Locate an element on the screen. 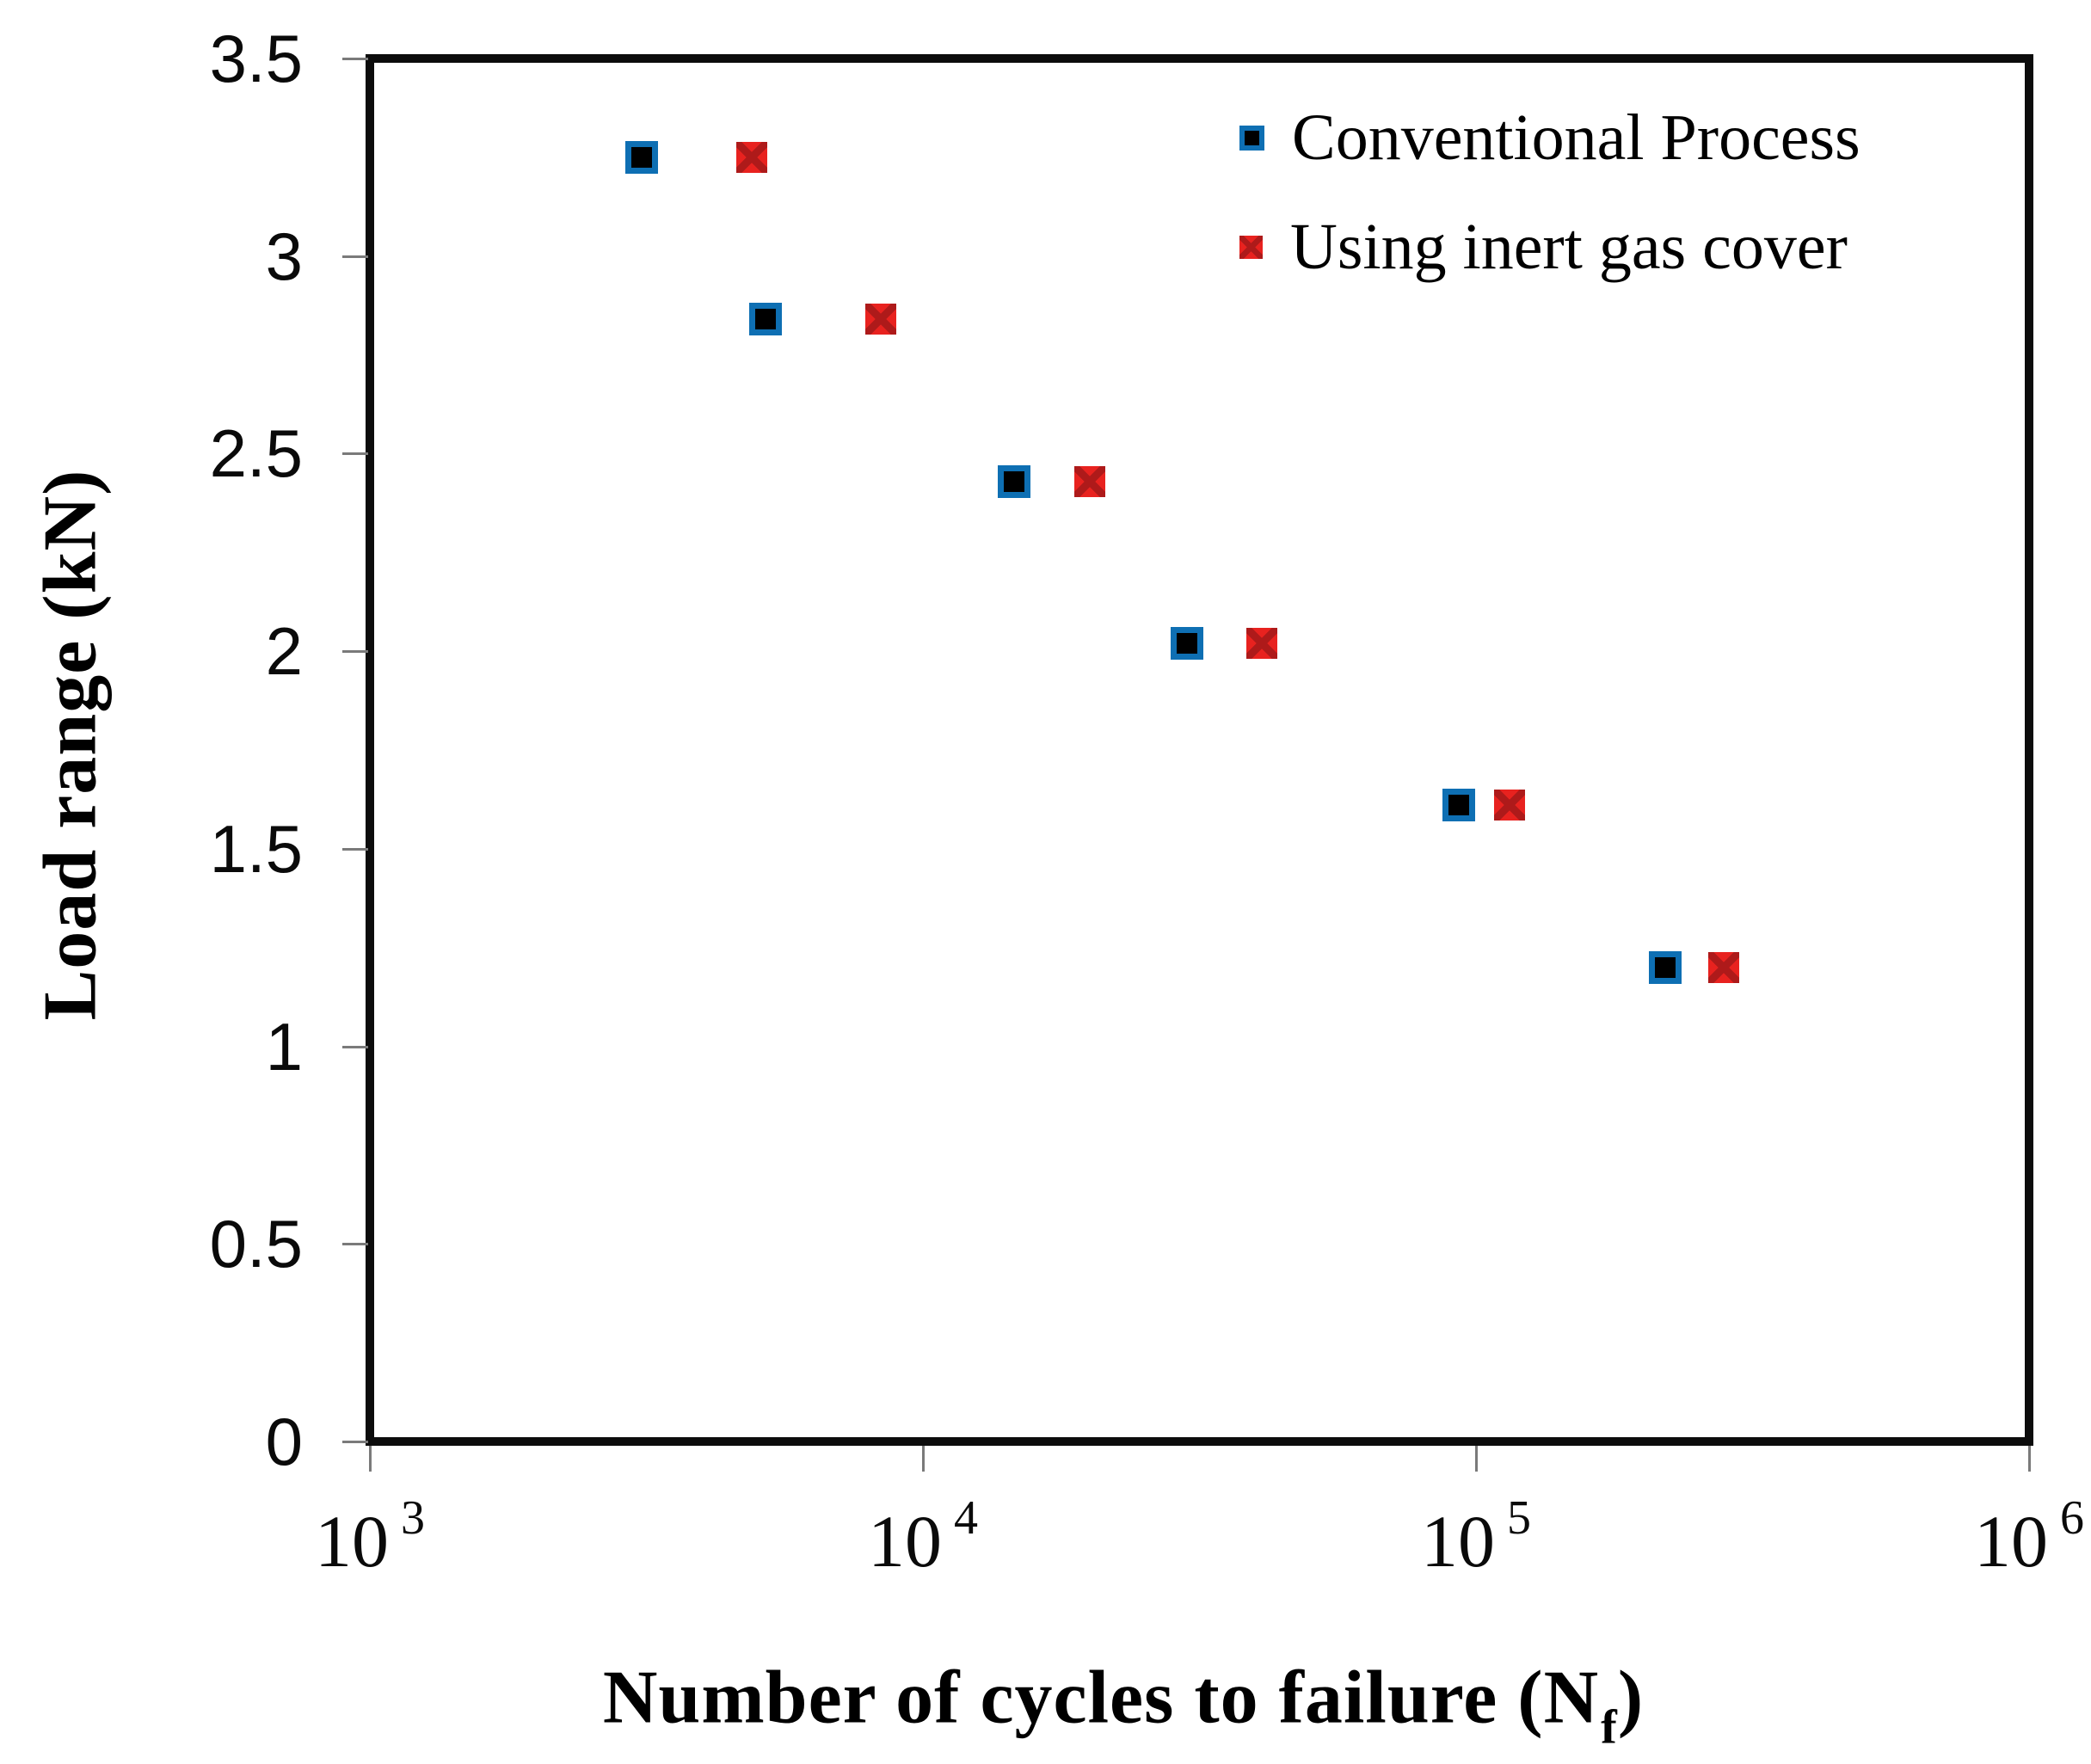 Image resolution: width=2091 pixels, height=1764 pixels. y-axis-title-text: Load range (kN) is located at coordinates (70, 745).